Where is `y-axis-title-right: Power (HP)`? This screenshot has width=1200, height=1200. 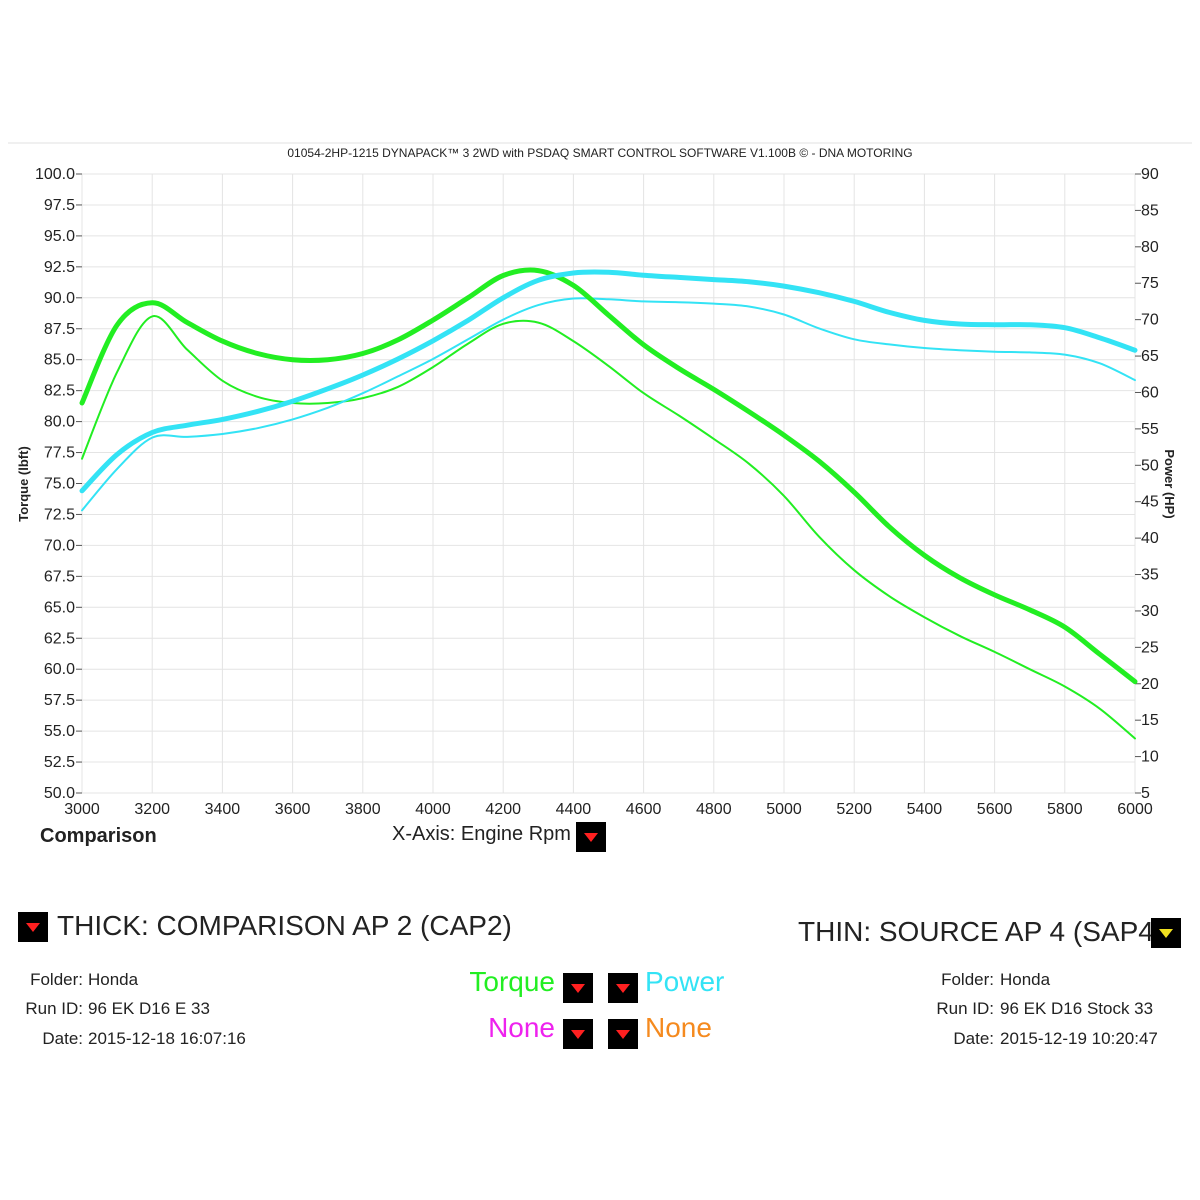 y-axis-title-right: Power (HP) is located at coordinates (1169, 483).